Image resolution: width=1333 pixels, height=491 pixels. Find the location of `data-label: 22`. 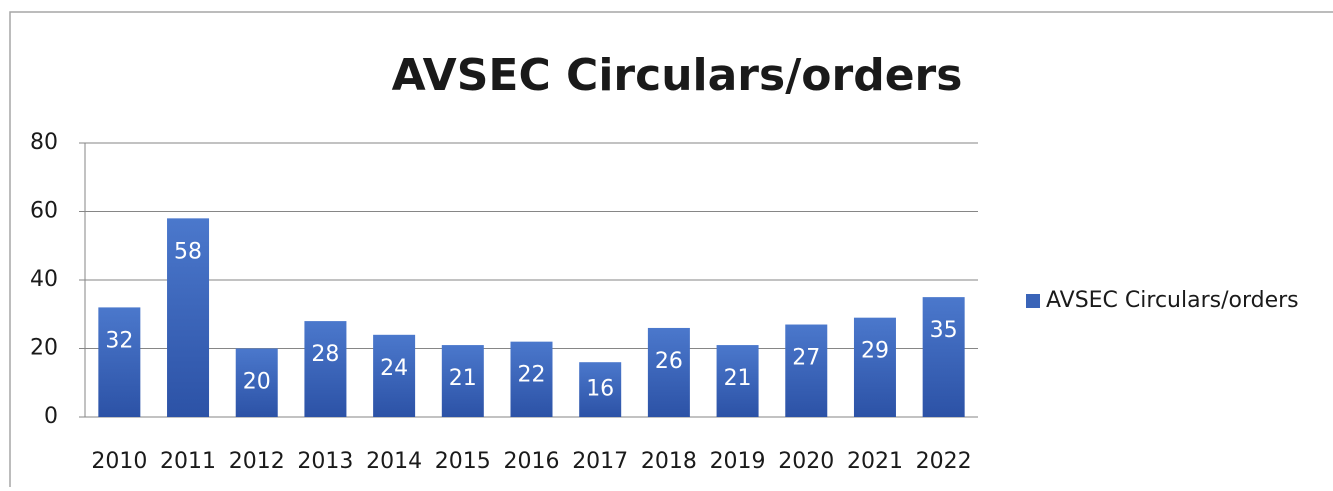

data-label: 22 is located at coordinates (532, 375).